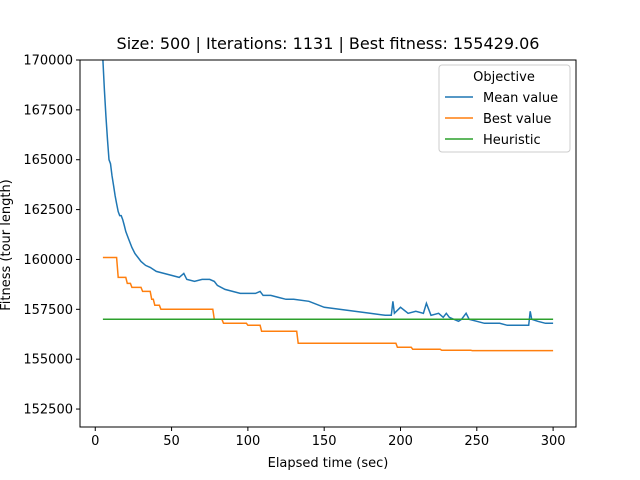  What do you see at coordinates (504, 77) in the screenshot?
I see `legend-title: Objective` at bounding box center [504, 77].